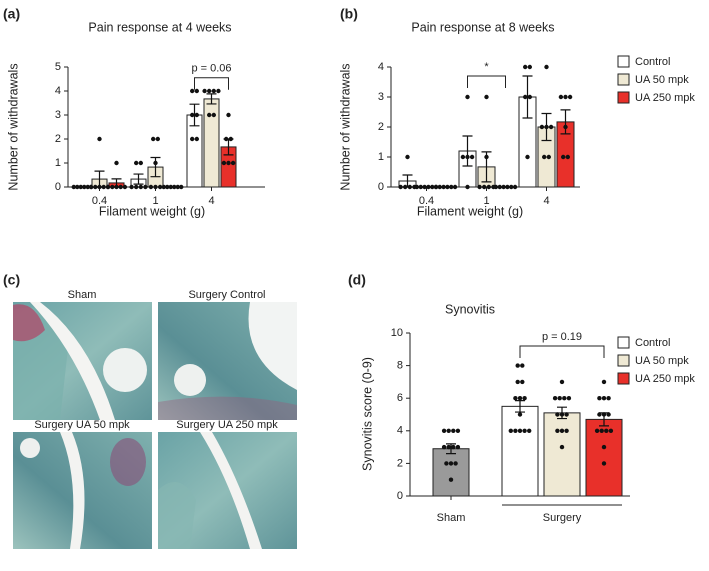 The width and height of the screenshot is (709, 571). What do you see at coordinates (345, 126) in the screenshot?
I see `y-axis-label: Number of withdrawals` at bounding box center [345, 126].